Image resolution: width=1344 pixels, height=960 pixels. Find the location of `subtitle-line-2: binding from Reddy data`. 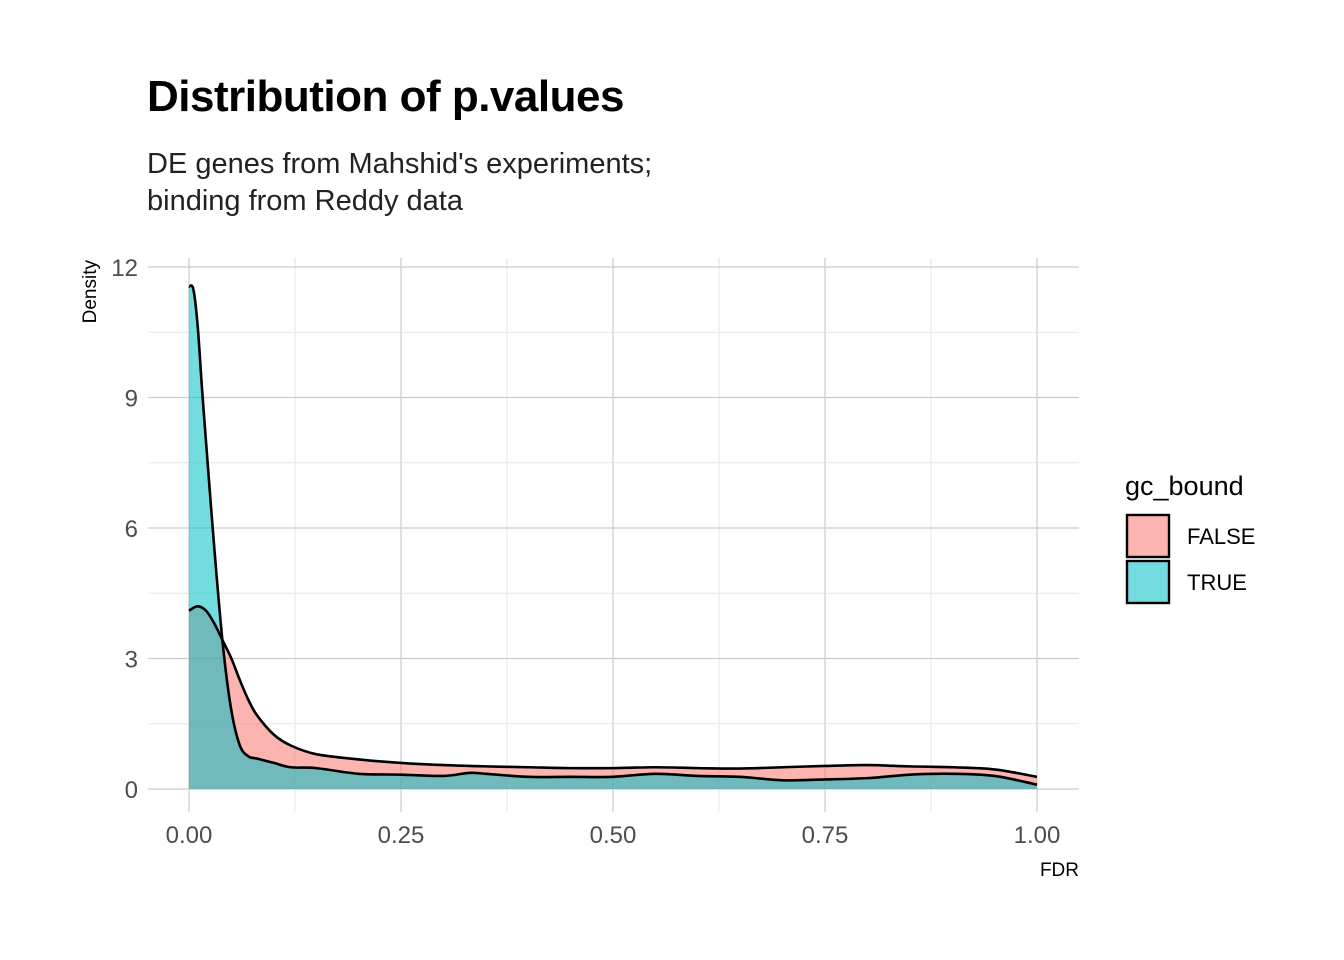

subtitle-line-2: binding from Reddy data is located at coordinates (305, 201).